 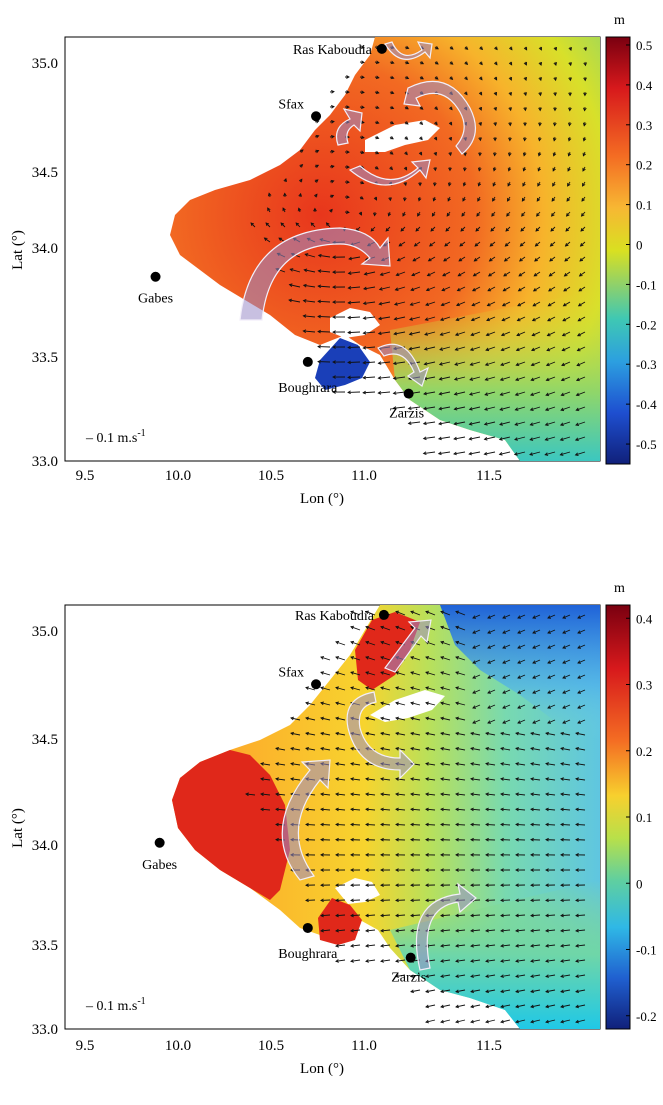 What do you see at coordinates (644, 45) in the screenshot?
I see `colorbar-tick-label: 0.5` at bounding box center [644, 45].